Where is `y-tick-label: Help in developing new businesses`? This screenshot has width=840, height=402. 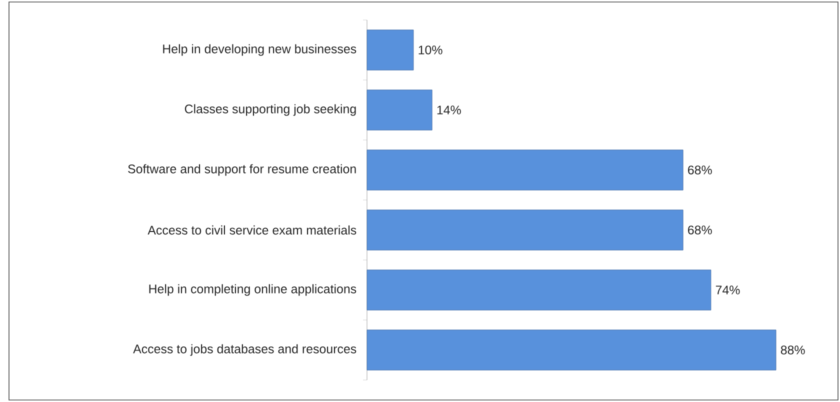 y-tick-label: Help in developing new businesses is located at coordinates (259, 50).